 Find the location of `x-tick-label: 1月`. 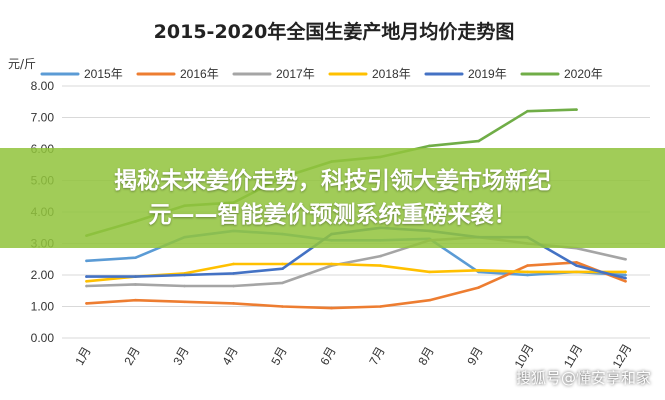

x-tick-label: 1月 is located at coordinates (82, 355).